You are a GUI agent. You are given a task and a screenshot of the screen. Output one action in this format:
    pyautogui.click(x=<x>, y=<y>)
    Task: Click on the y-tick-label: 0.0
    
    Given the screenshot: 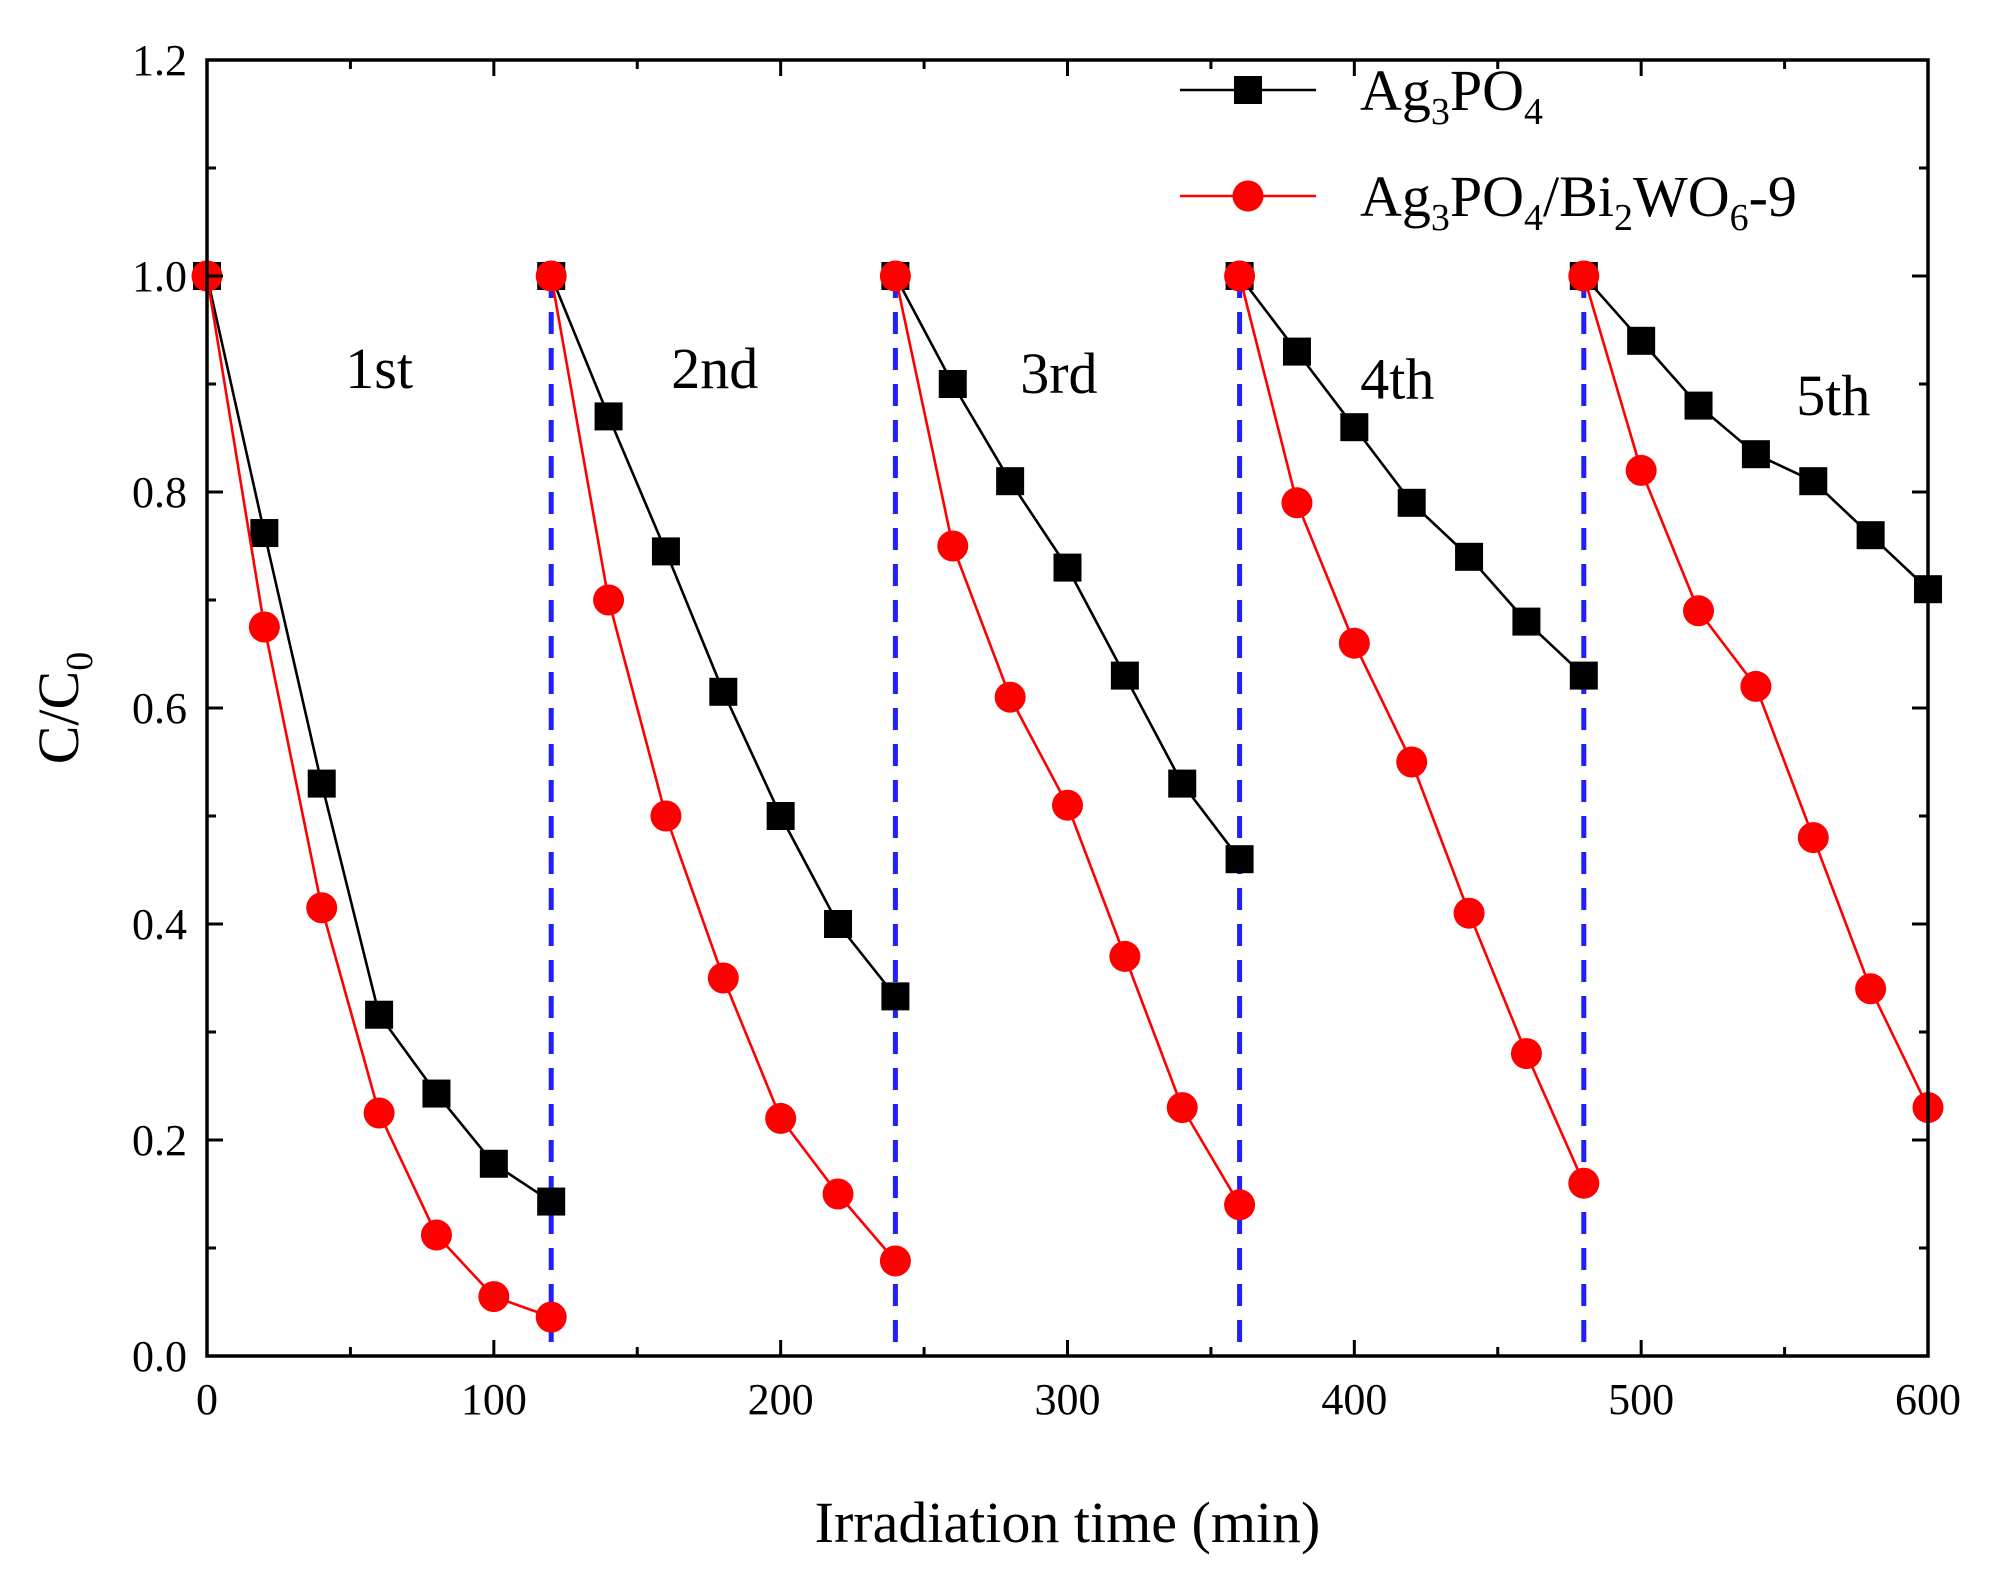 What is the action you would take?
    pyautogui.click(x=159, y=1356)
    